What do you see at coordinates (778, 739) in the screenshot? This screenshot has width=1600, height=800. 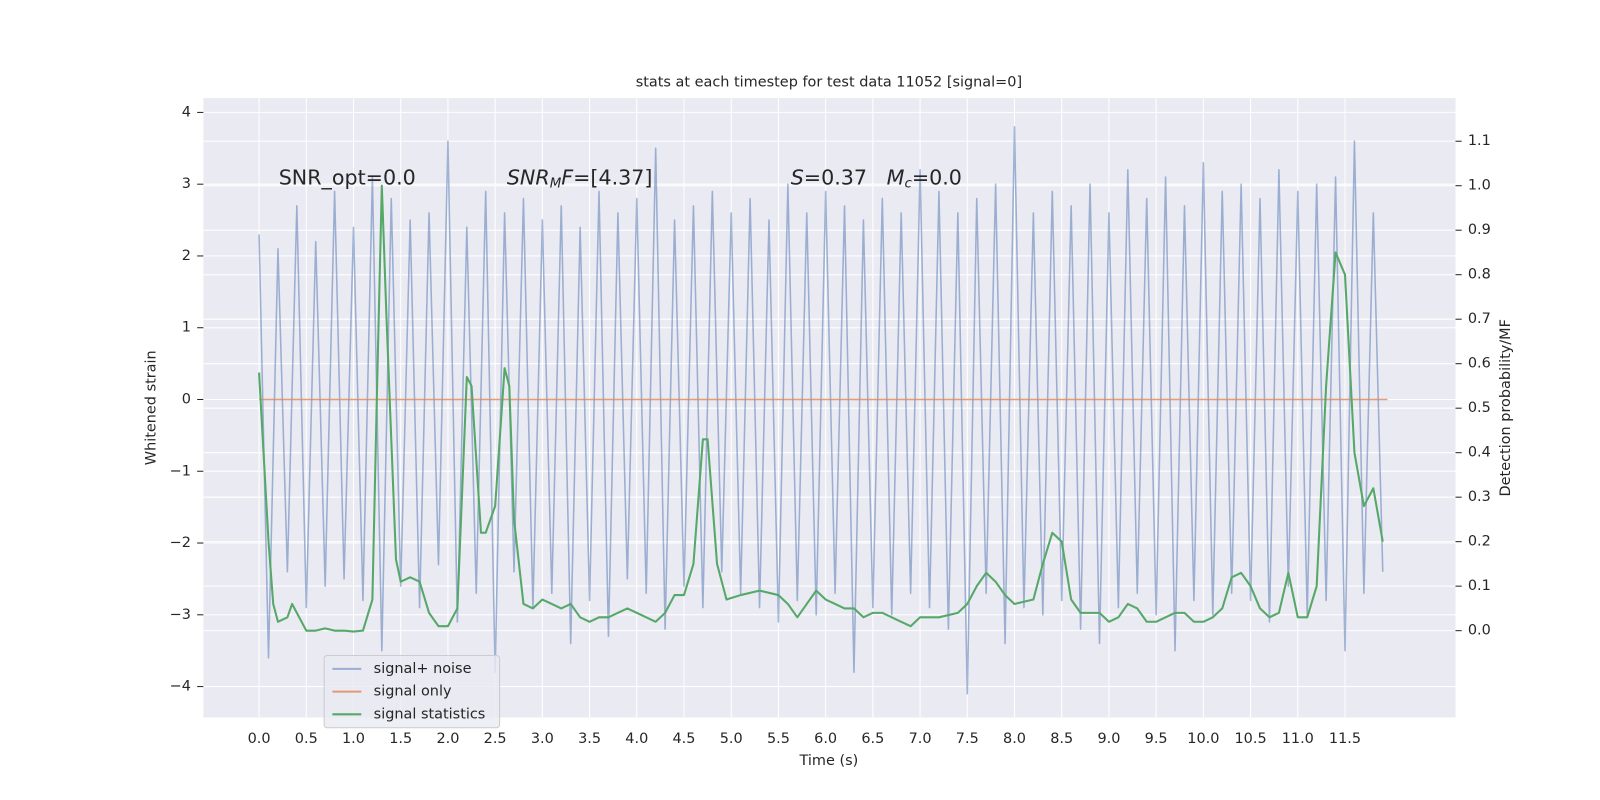 I see `x-tick-label: 5.5` at bounding box center [778, 739].